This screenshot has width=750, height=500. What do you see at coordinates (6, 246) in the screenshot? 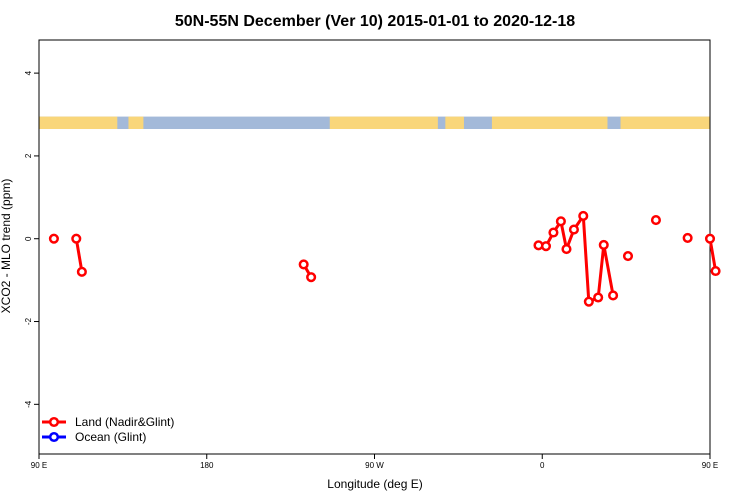
I see `y-axis-label: XCO2 - MLO trend (ppm)` at bounding box center [6, 246].